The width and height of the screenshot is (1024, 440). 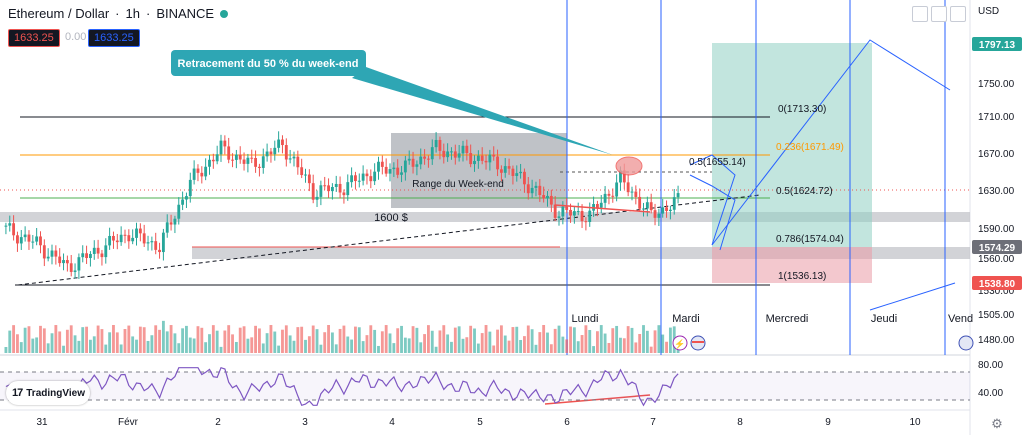 I want to click on layout-icon, so click(x=920, y=14).